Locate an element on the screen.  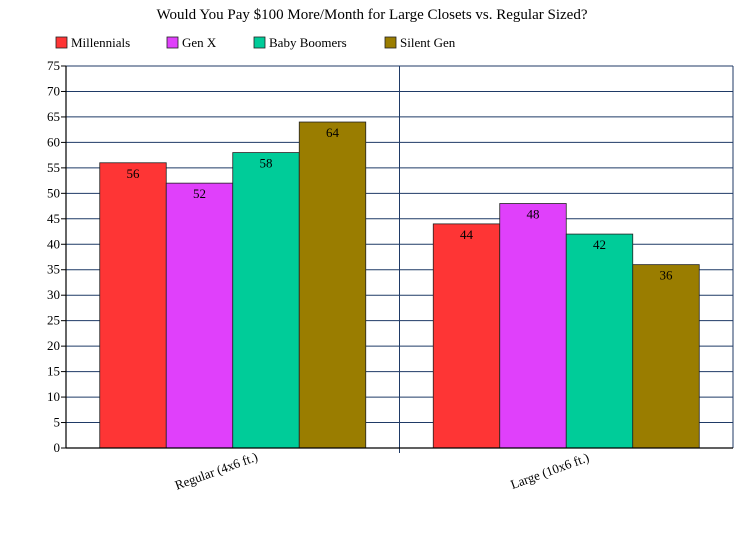
bar-value-label: 44 is located at coordinates (467, 234).